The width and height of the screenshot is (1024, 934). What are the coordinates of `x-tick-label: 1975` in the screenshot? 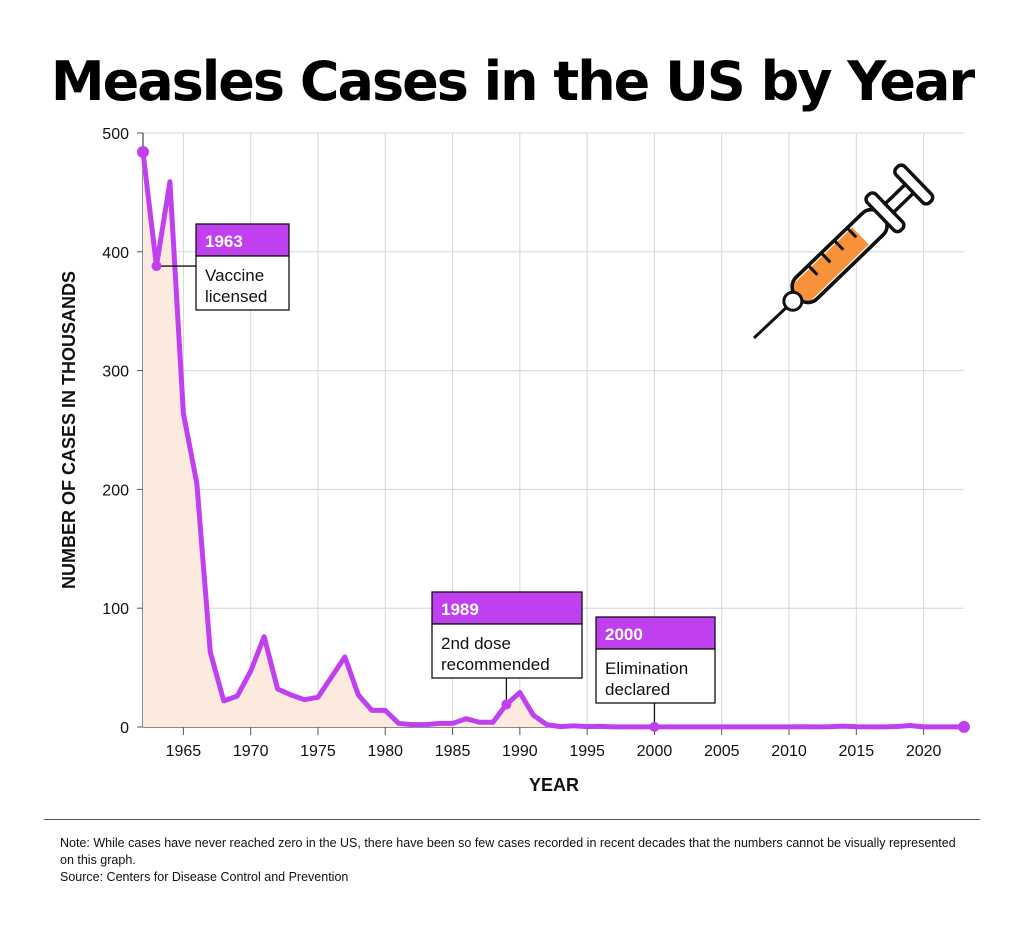 It's located at (318, 751).